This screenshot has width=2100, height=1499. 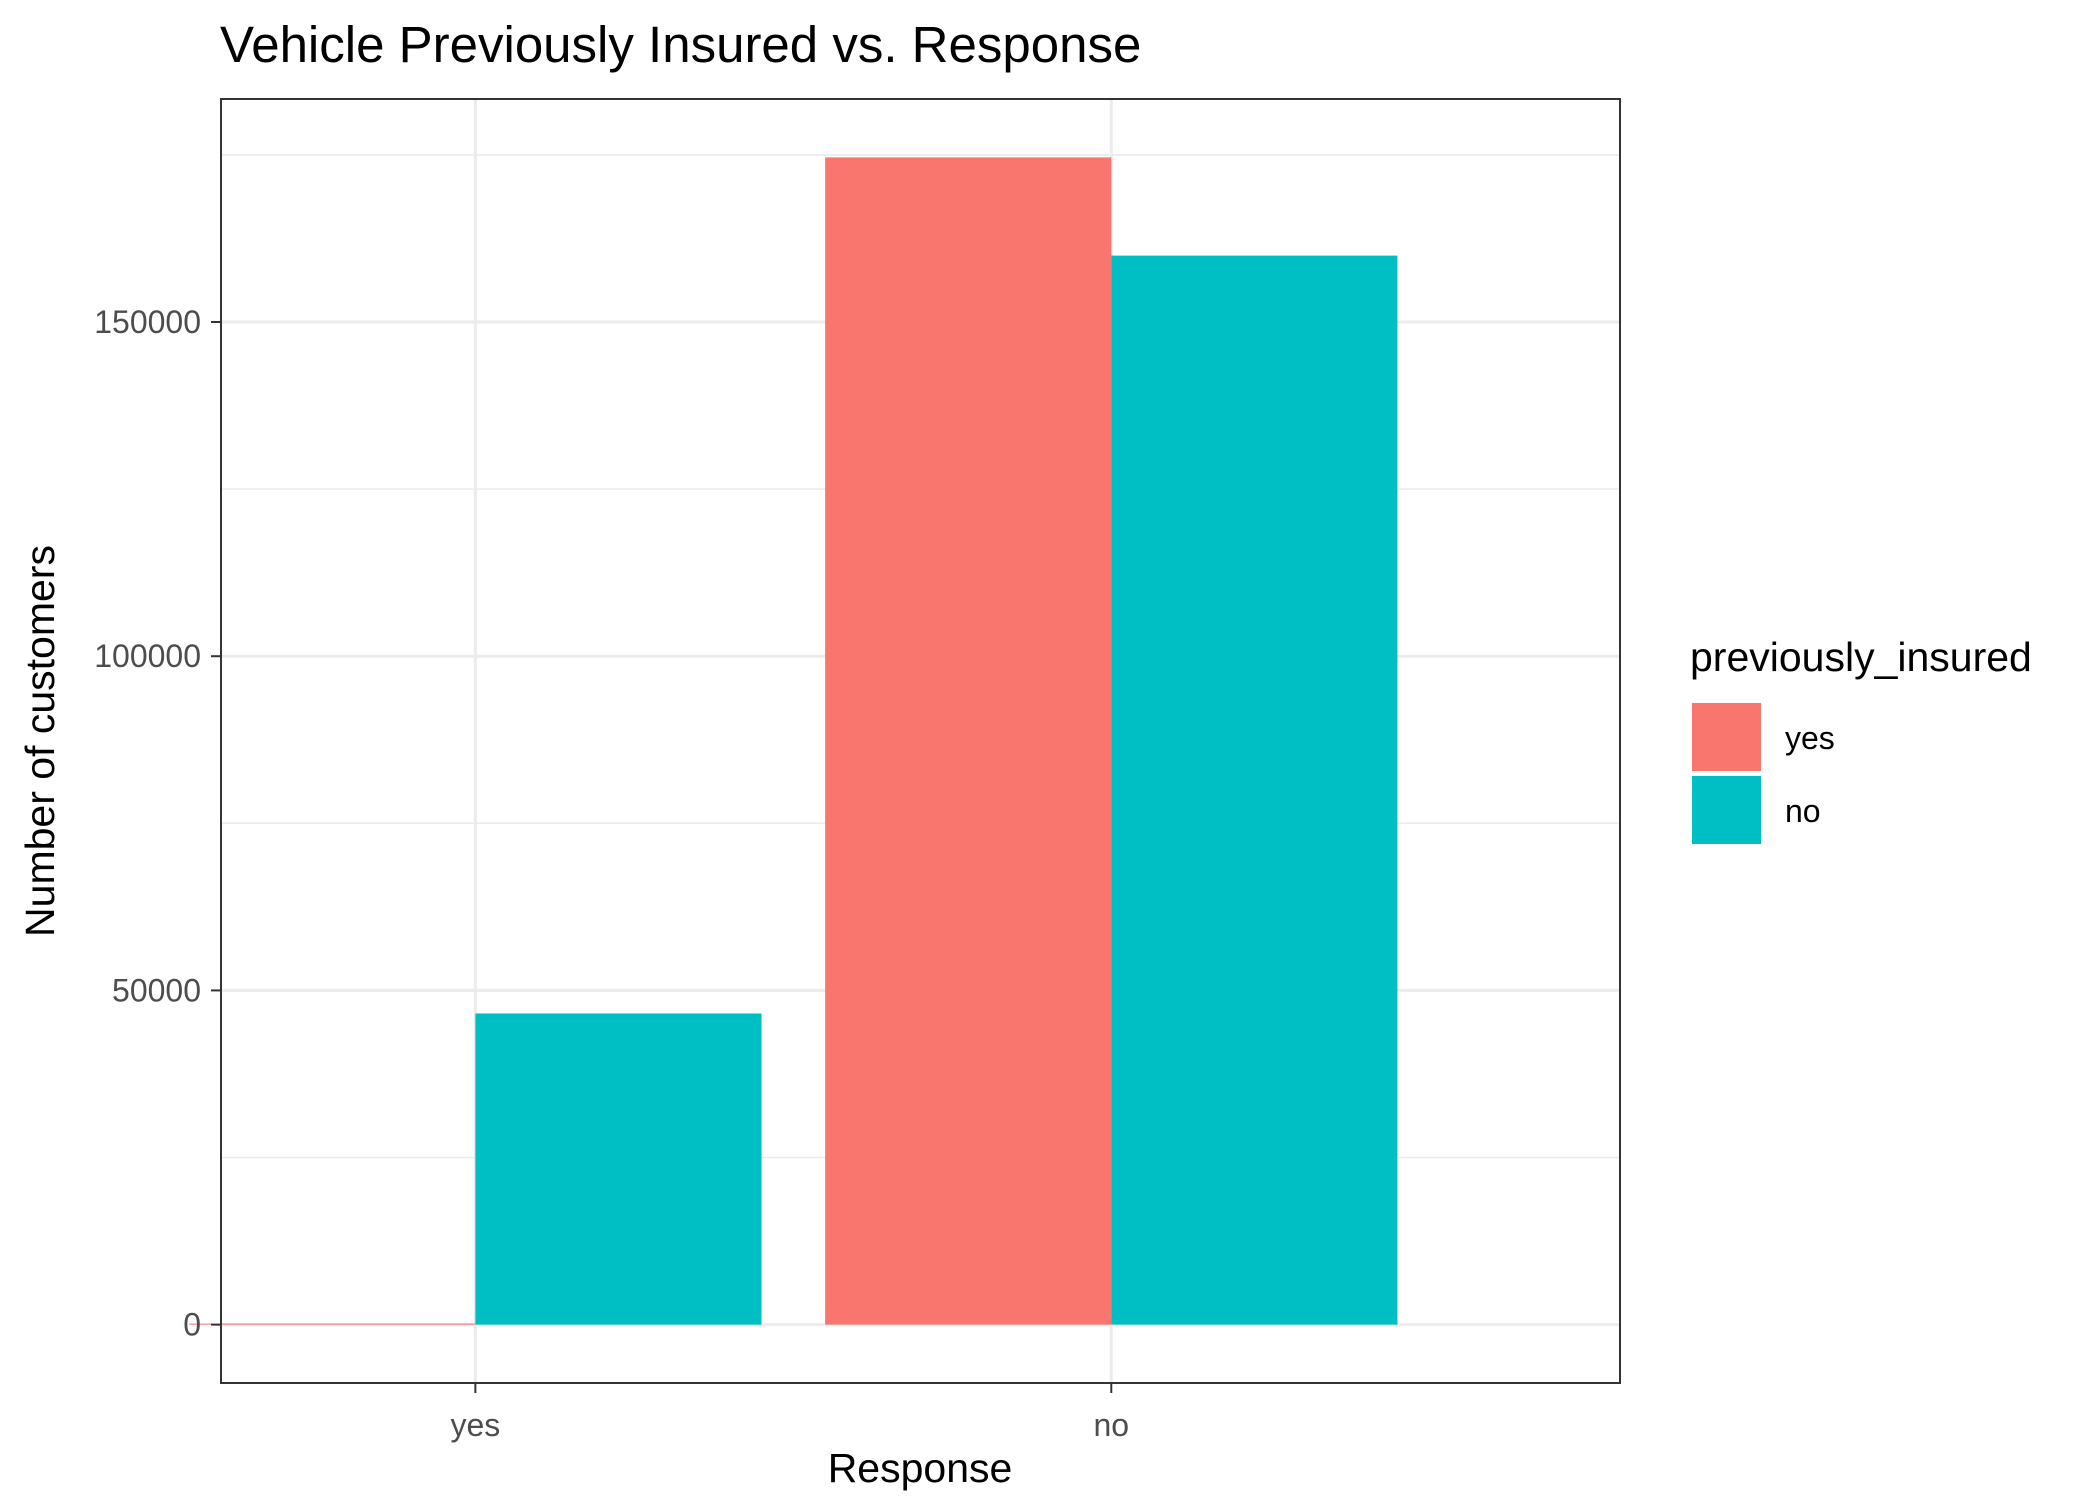 What do you see at coordinates (332, 1324) in the screenshot?
I see `bar-yes-yes` at bounding box center [332, 1324].